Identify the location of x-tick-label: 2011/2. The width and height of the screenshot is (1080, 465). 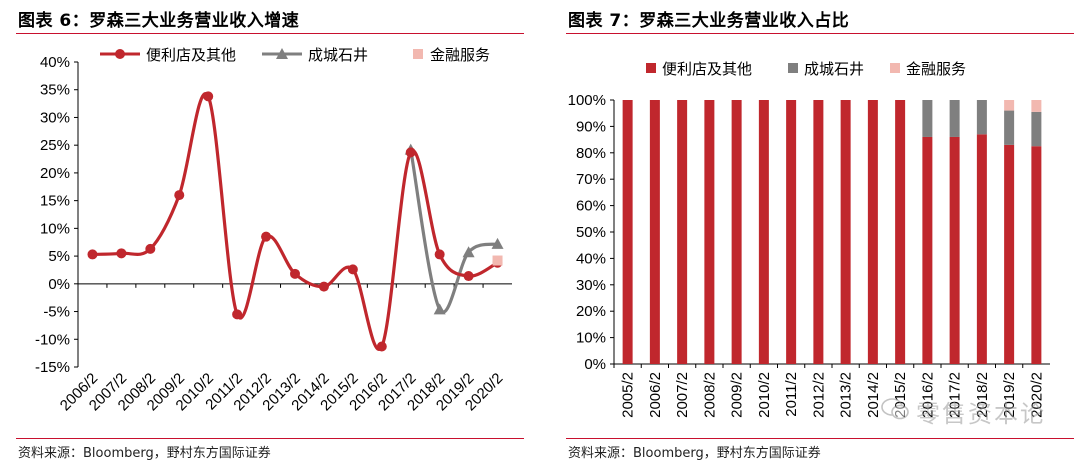
(791, 394).